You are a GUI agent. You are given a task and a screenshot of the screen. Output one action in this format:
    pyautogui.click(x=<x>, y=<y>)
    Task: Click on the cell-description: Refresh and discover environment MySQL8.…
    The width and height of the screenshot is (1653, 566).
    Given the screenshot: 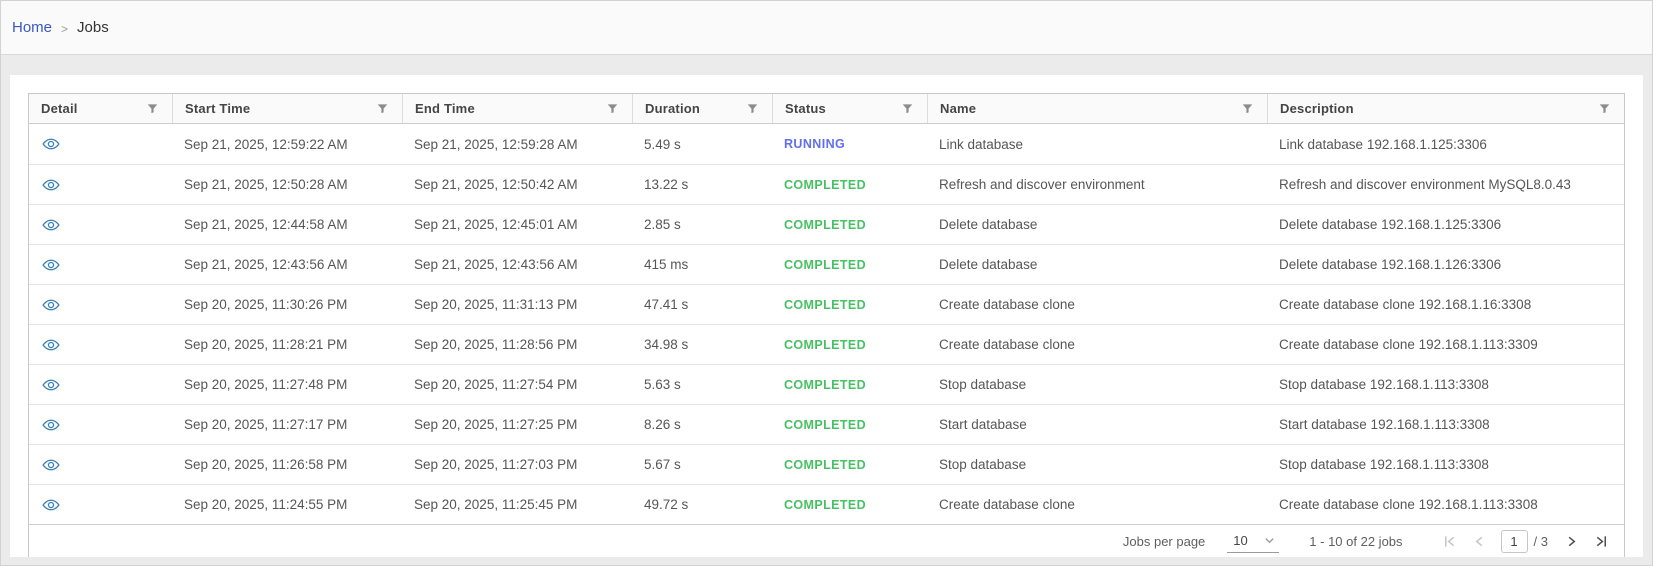 What is the action you would take?
    pyautogui.click(x=1425, y=184)
    